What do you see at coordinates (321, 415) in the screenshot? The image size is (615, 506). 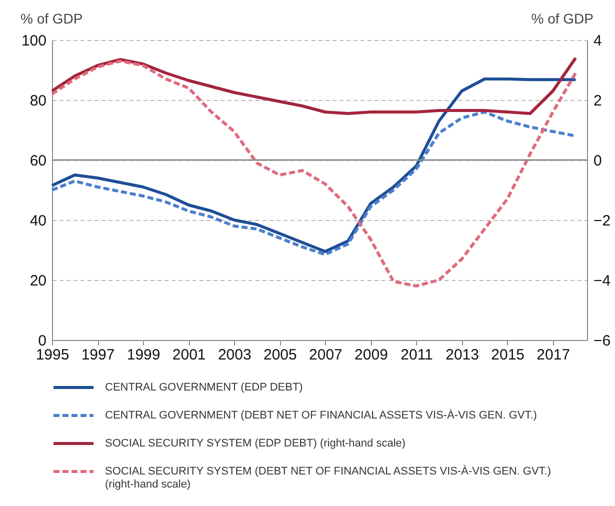 I see `legend-label: CENTRAL GOVERNMENT (DEBT NET OF FINANCIAL ASSETS VIS-À-VIS GEN. GVT.)` at bounding box center [321, 415].